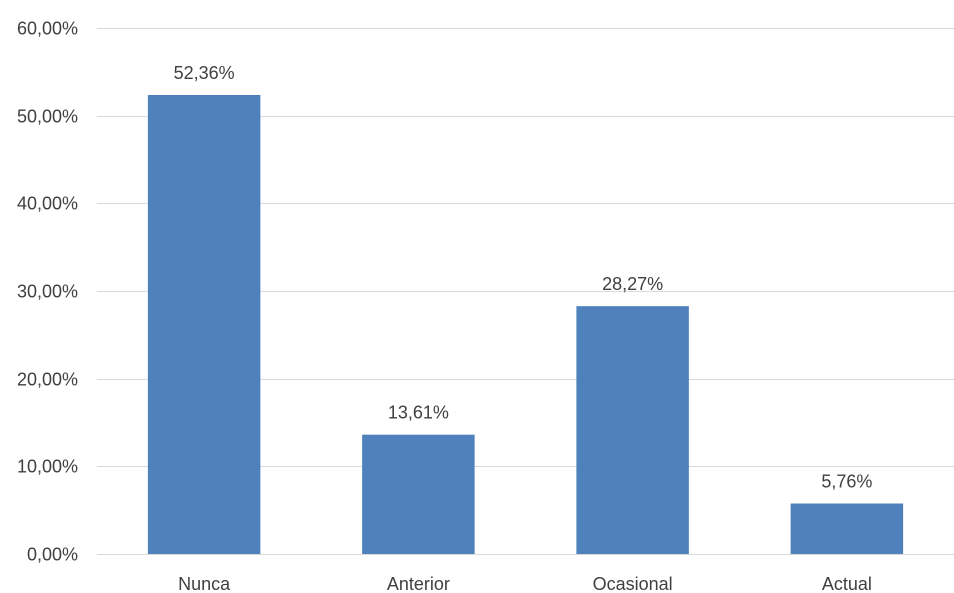 The width and height of the screenshot is (954, 593). Describe the element at coordinates (633, 583) in the screenshot. I see `category-label: Ocasional` at that location.